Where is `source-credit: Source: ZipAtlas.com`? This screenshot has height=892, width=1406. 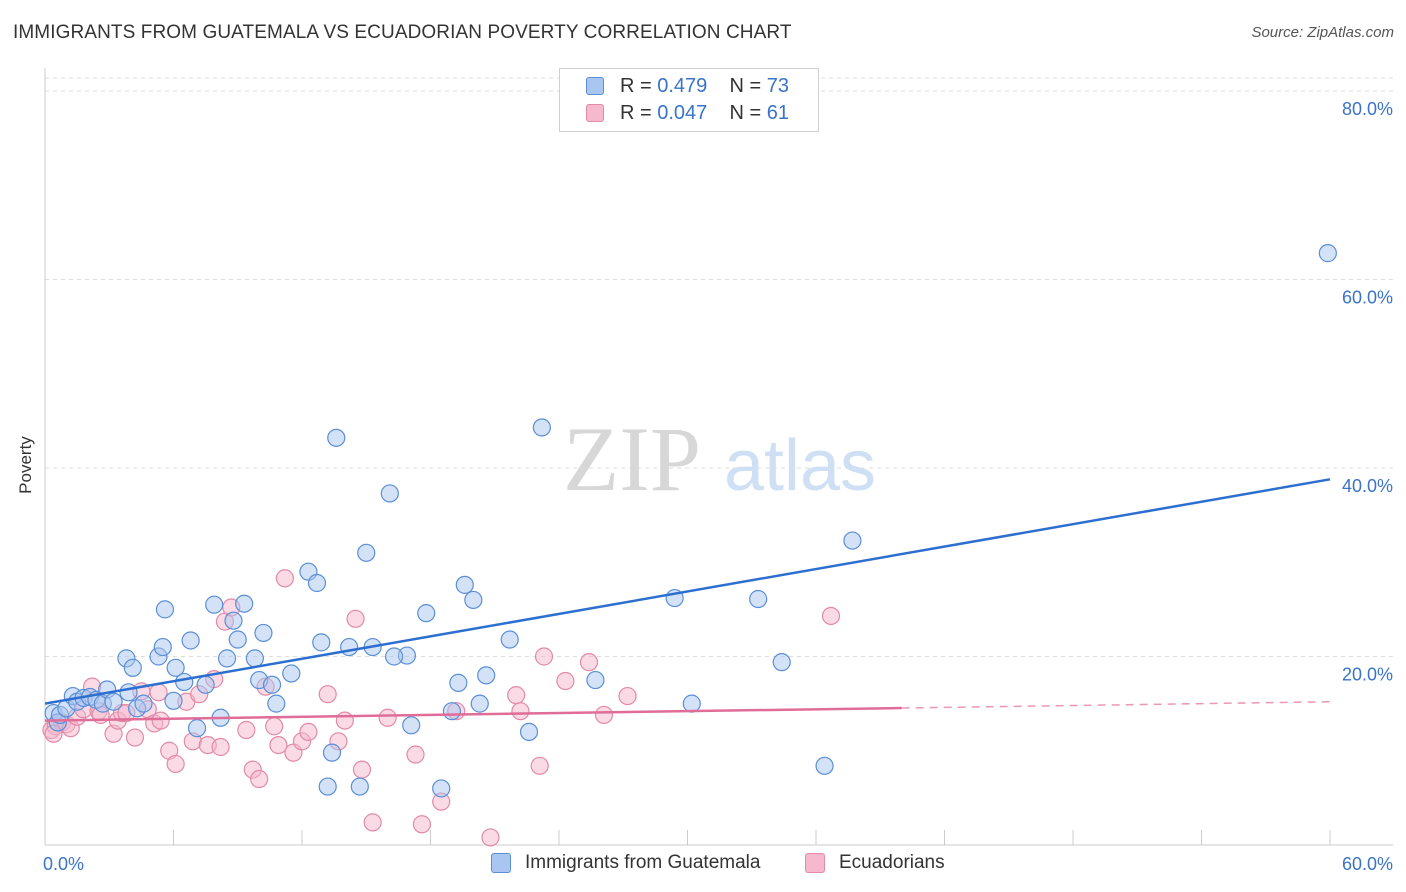 source-credit: Source: ZipAtlas.com is located at coordinates (1322, 32).